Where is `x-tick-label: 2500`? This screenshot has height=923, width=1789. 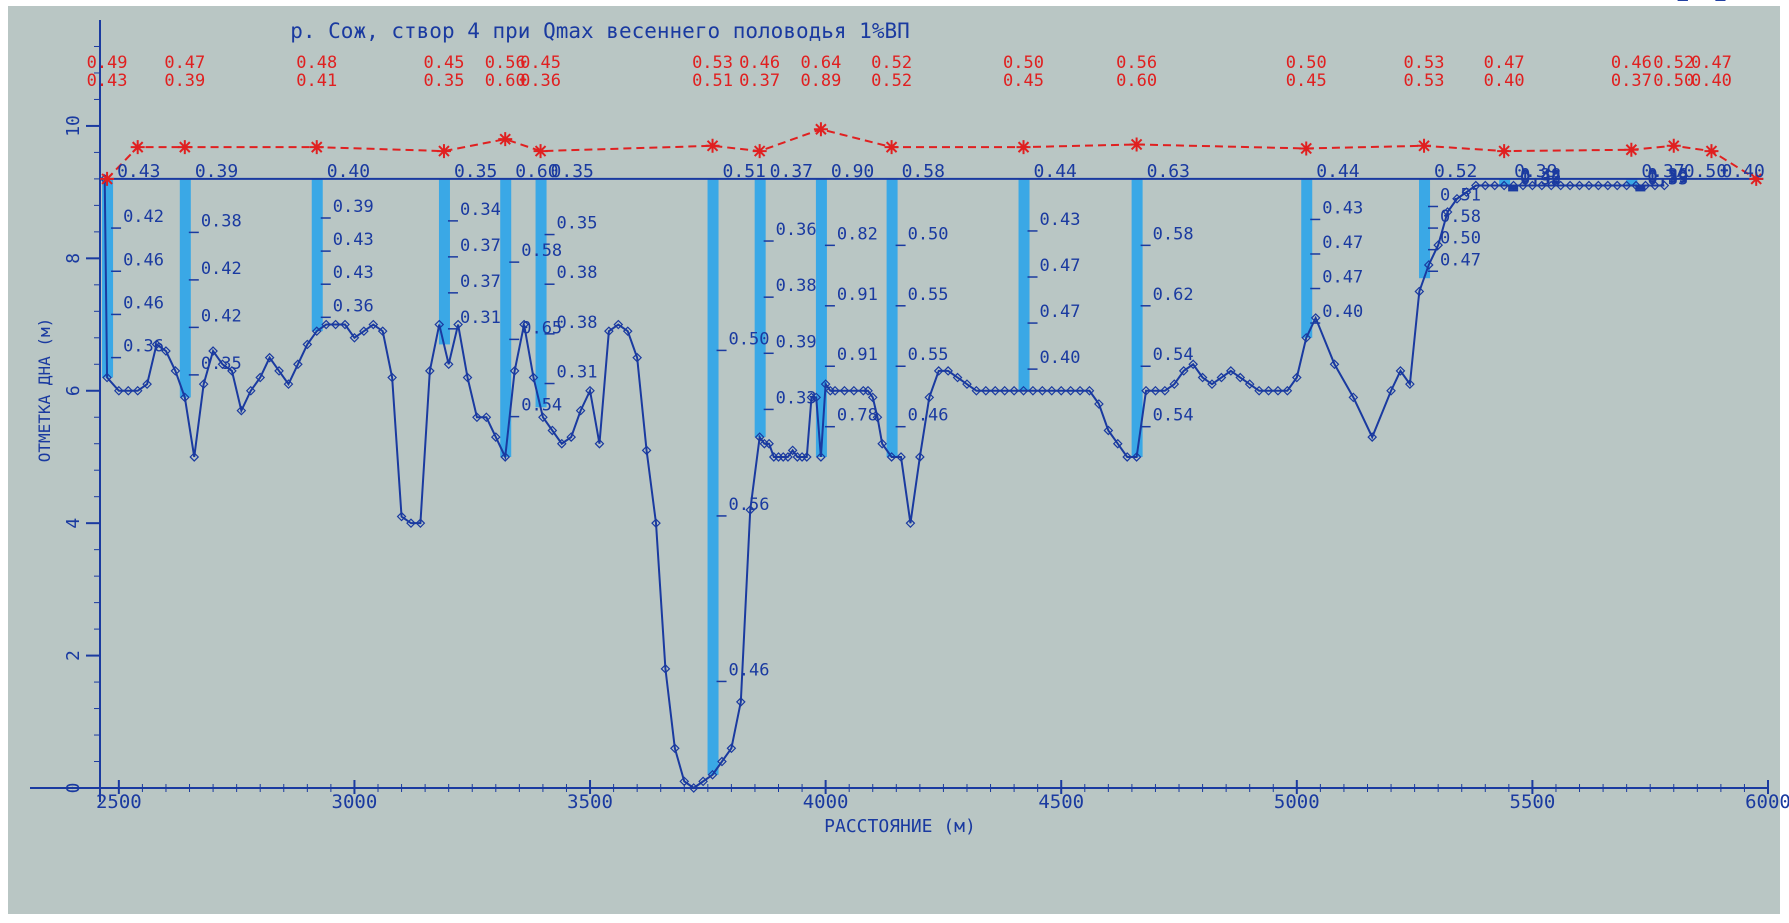 x-tick-label: 2500 is located at coordinates (119, 802).